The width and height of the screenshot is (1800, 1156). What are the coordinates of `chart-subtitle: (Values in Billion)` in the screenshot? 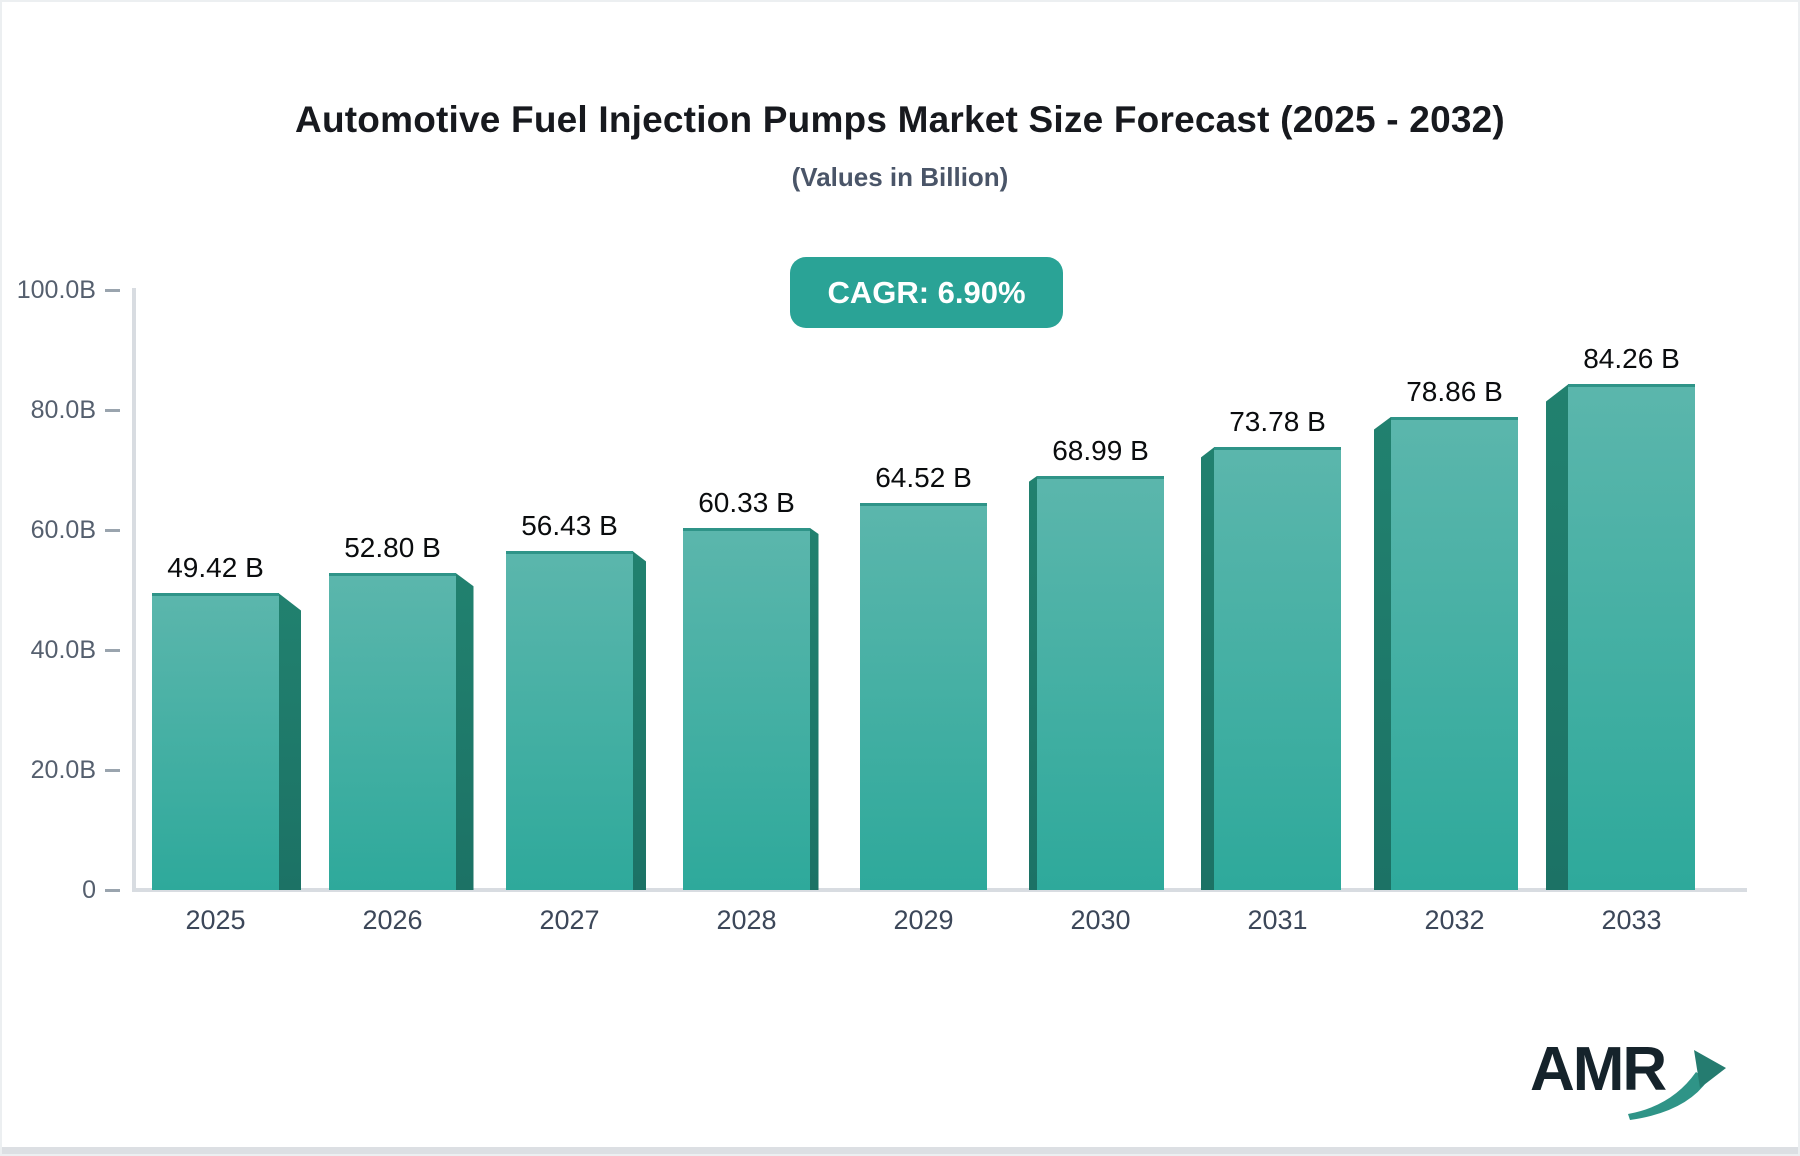 It's located at (900, 177).